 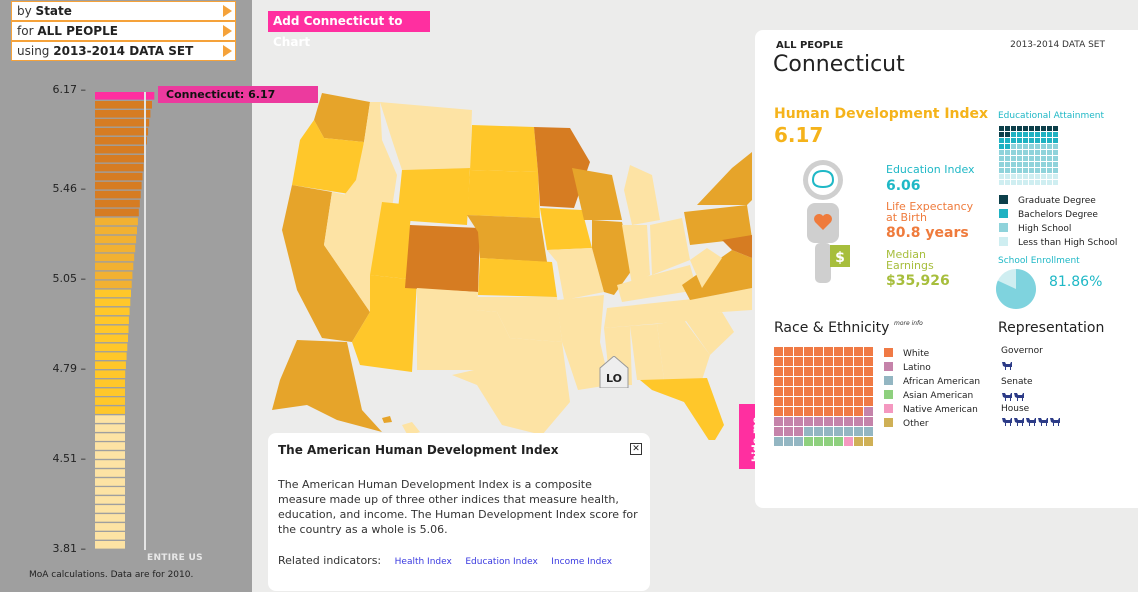 I want to click on louisiana-badge: LO, so click(x=614, y=372).